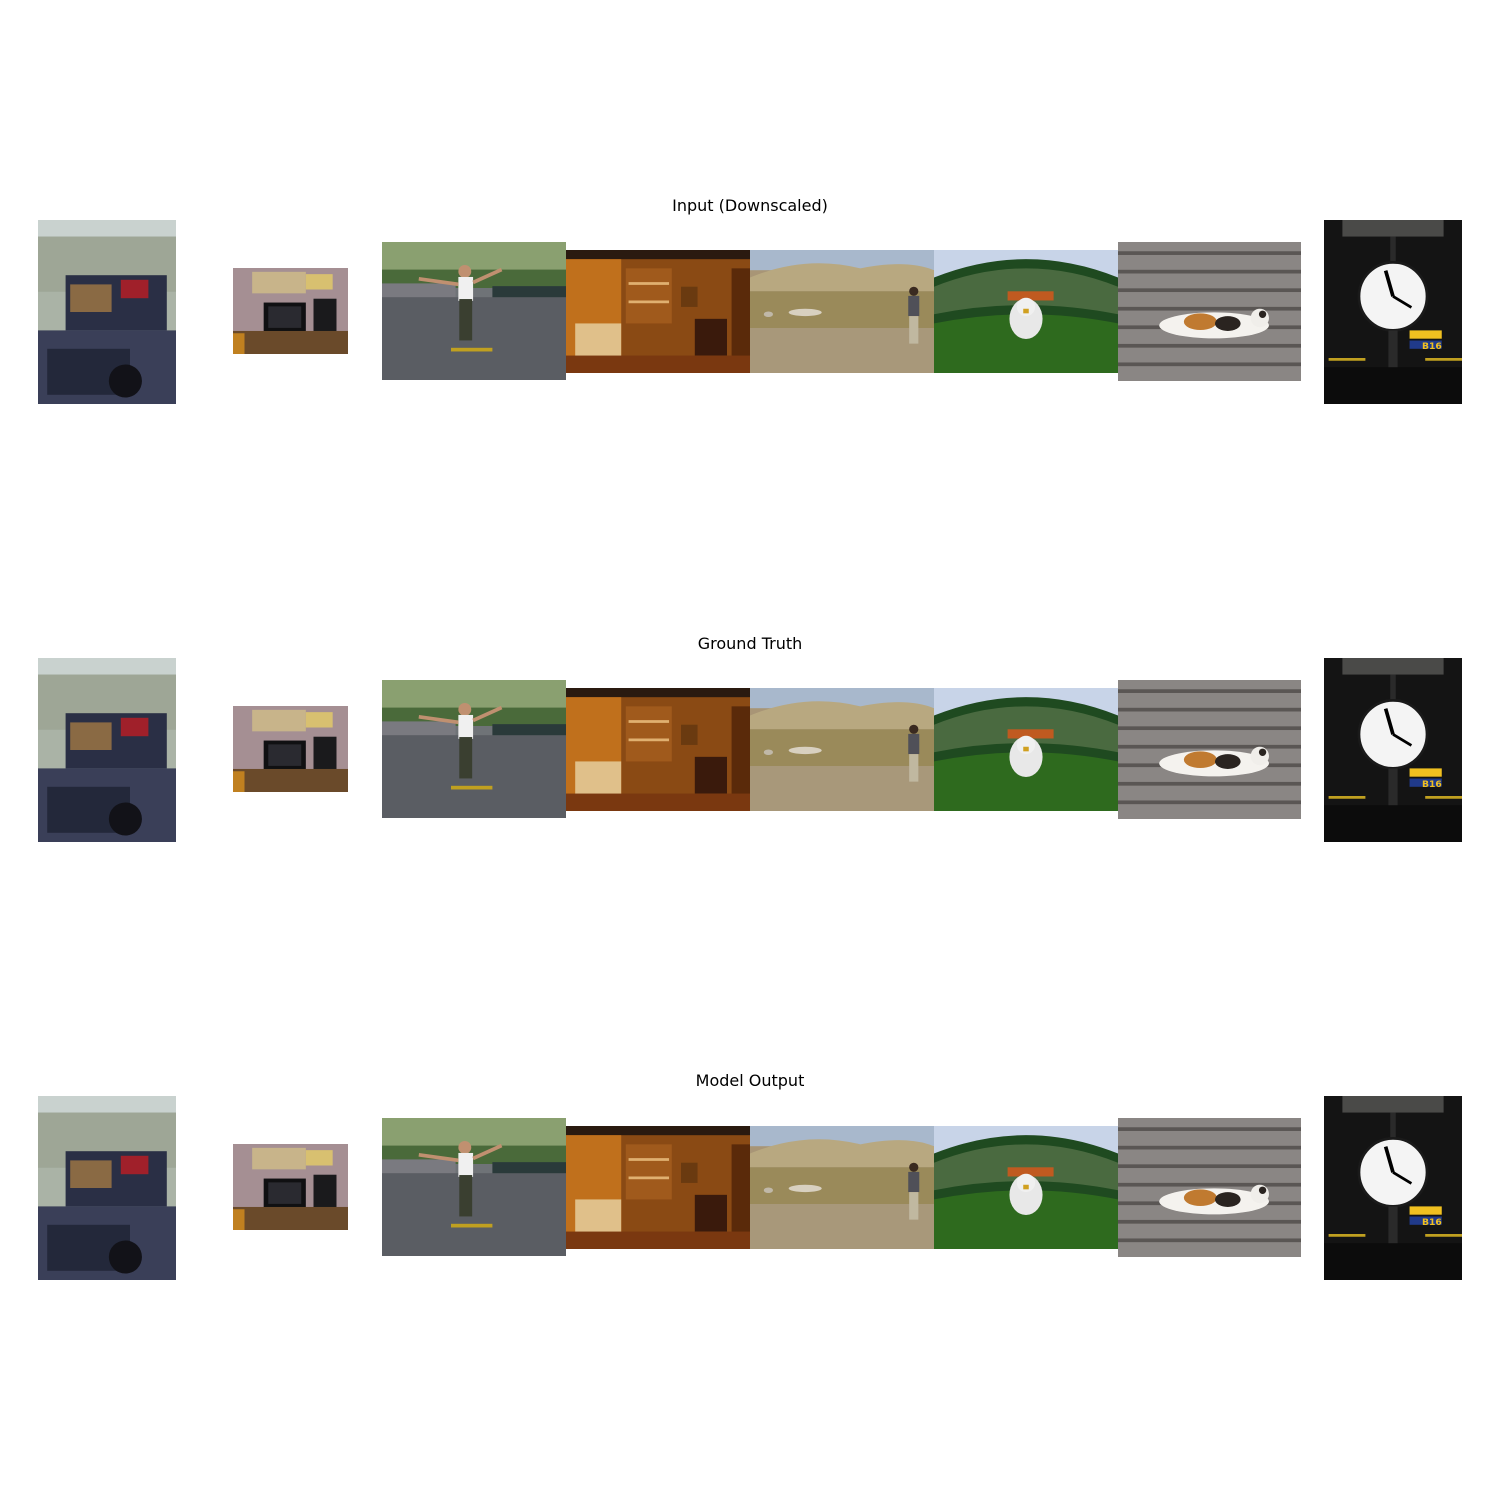 The image size is (1500, 1500). Describe the element at coordinates (290, 311) in the screenshot. I see `input-desk-computer-monitor-image` at that location.